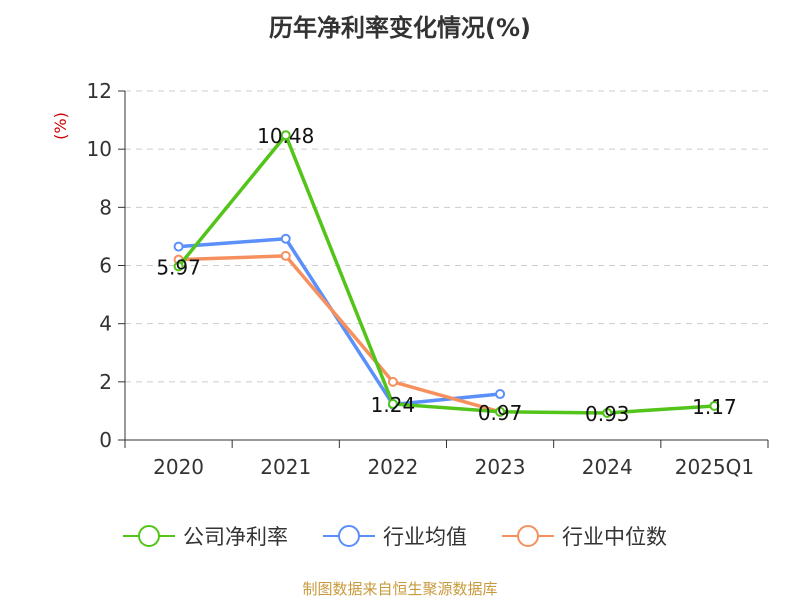 Image resolution: width=800 pixels, height=600 pixels. I want to click on data-label: 1.17, so click(714, 407).